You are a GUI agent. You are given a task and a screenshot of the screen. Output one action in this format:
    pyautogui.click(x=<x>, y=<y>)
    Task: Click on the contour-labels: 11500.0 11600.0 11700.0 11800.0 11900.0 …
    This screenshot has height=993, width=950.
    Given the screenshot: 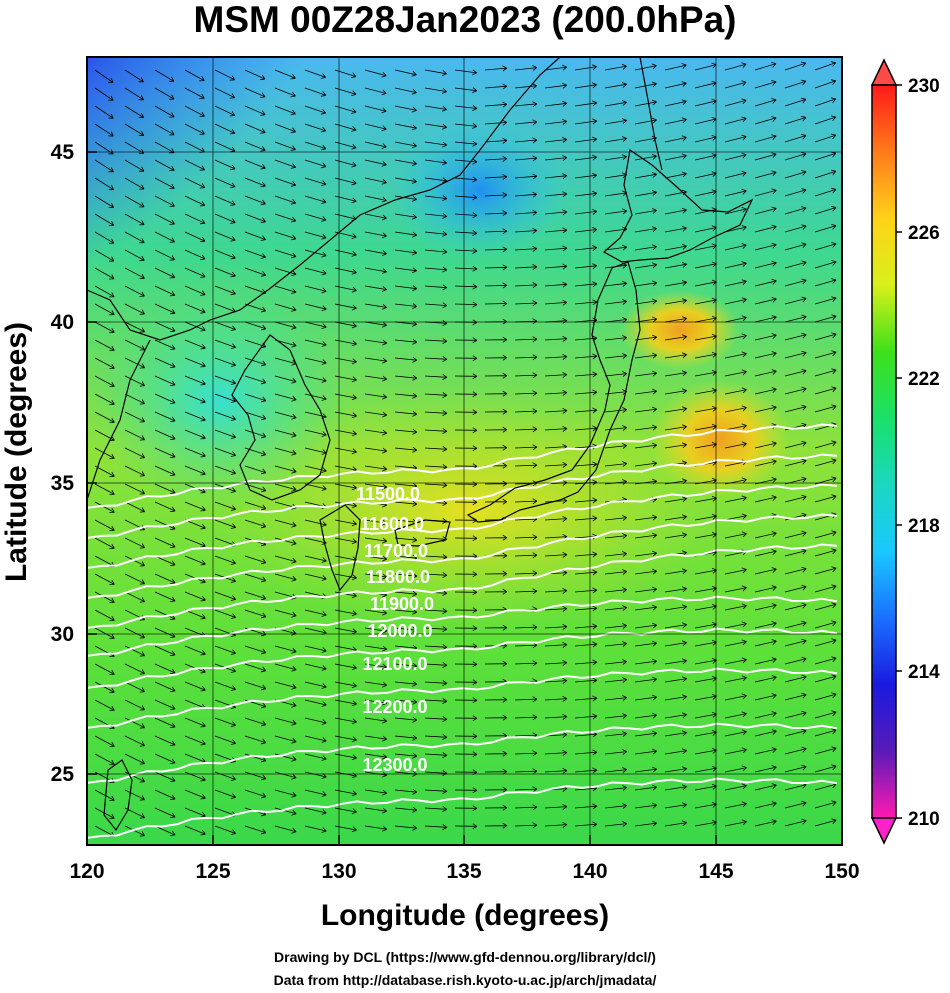 What is the action you would take?
    pyautogui.click(x=395, y=629)
    